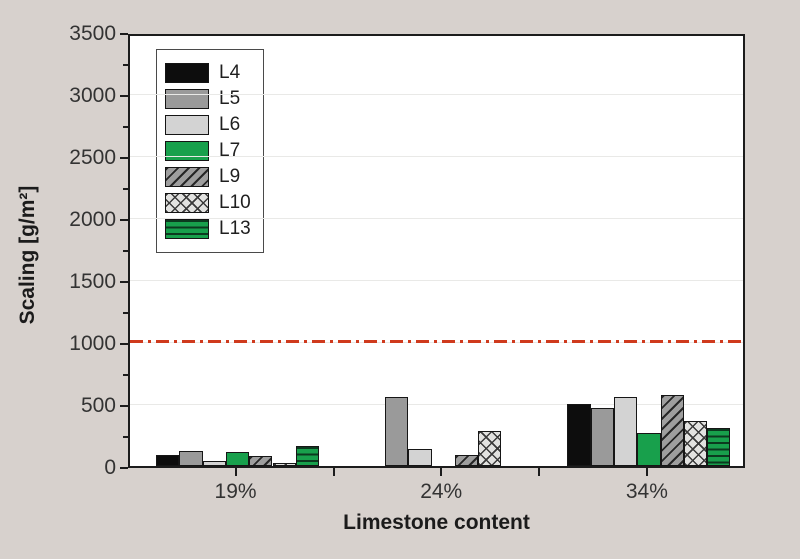 The height and width of the screenshot is (559, 800). I want to click on bar-L6-19%, so click(214, 463).